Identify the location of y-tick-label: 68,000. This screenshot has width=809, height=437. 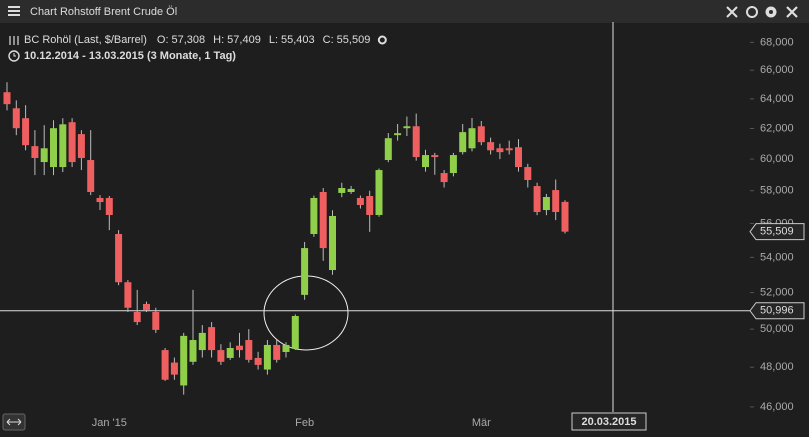
(777, 42).